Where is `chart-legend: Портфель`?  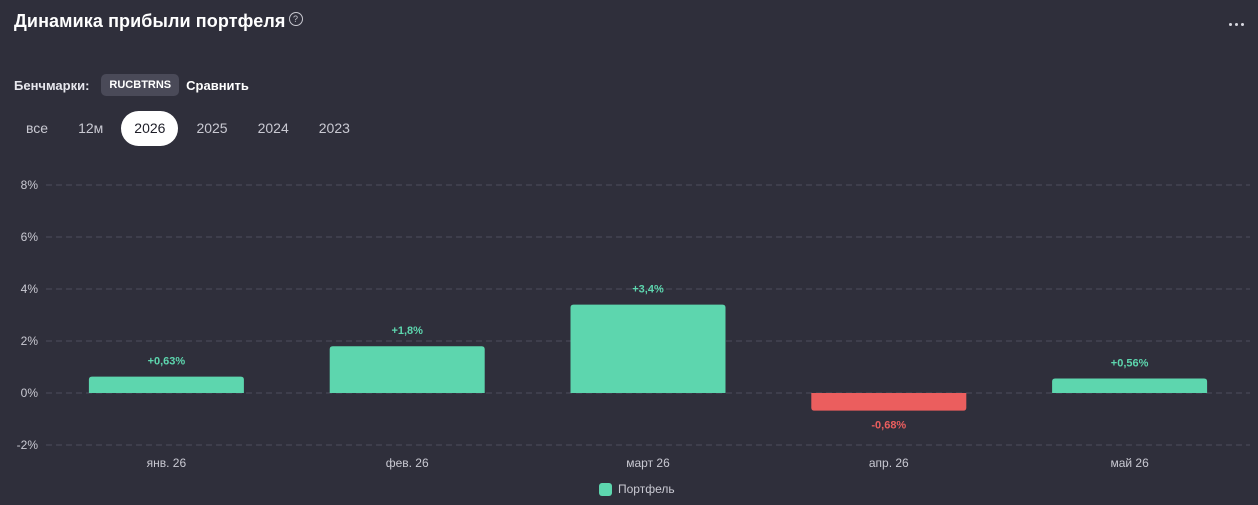
chart-legend: Портфель is located at coordinates (637, 489).